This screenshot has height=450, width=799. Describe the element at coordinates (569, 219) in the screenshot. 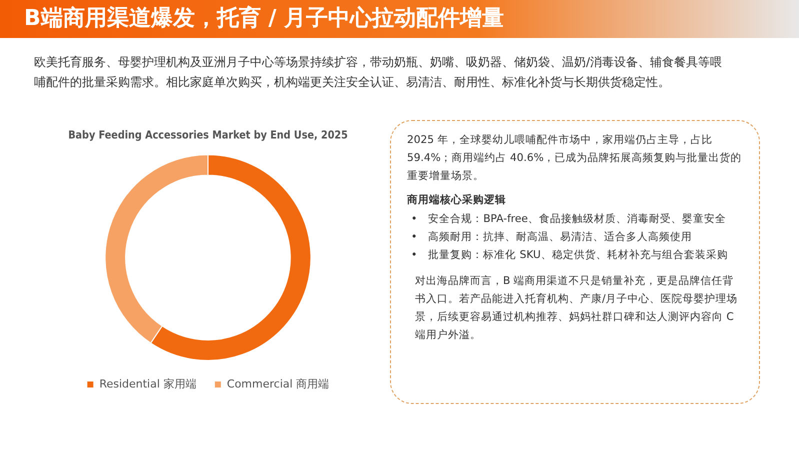

I see `text: • 安全合规：BPA-free、食品接触级材质、消毒耐受、婴童安全` at that location.